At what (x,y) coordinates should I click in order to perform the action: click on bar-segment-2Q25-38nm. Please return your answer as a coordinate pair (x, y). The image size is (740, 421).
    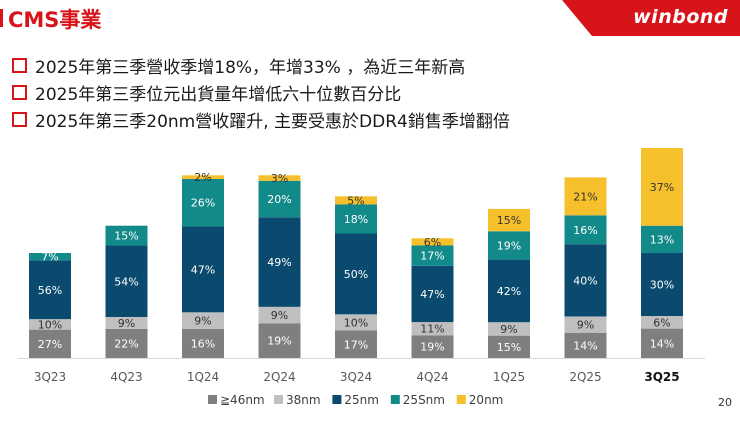
    Looking at the image, I should click on (585, 324).